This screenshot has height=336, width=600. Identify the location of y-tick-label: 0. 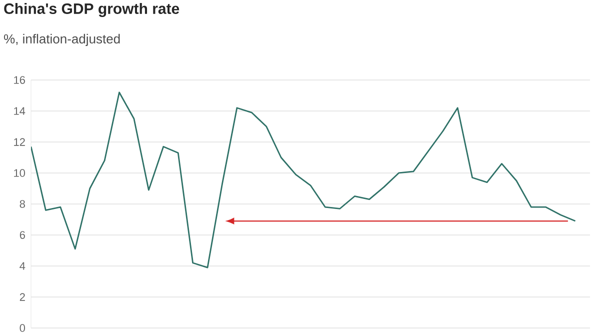
(23, 328).